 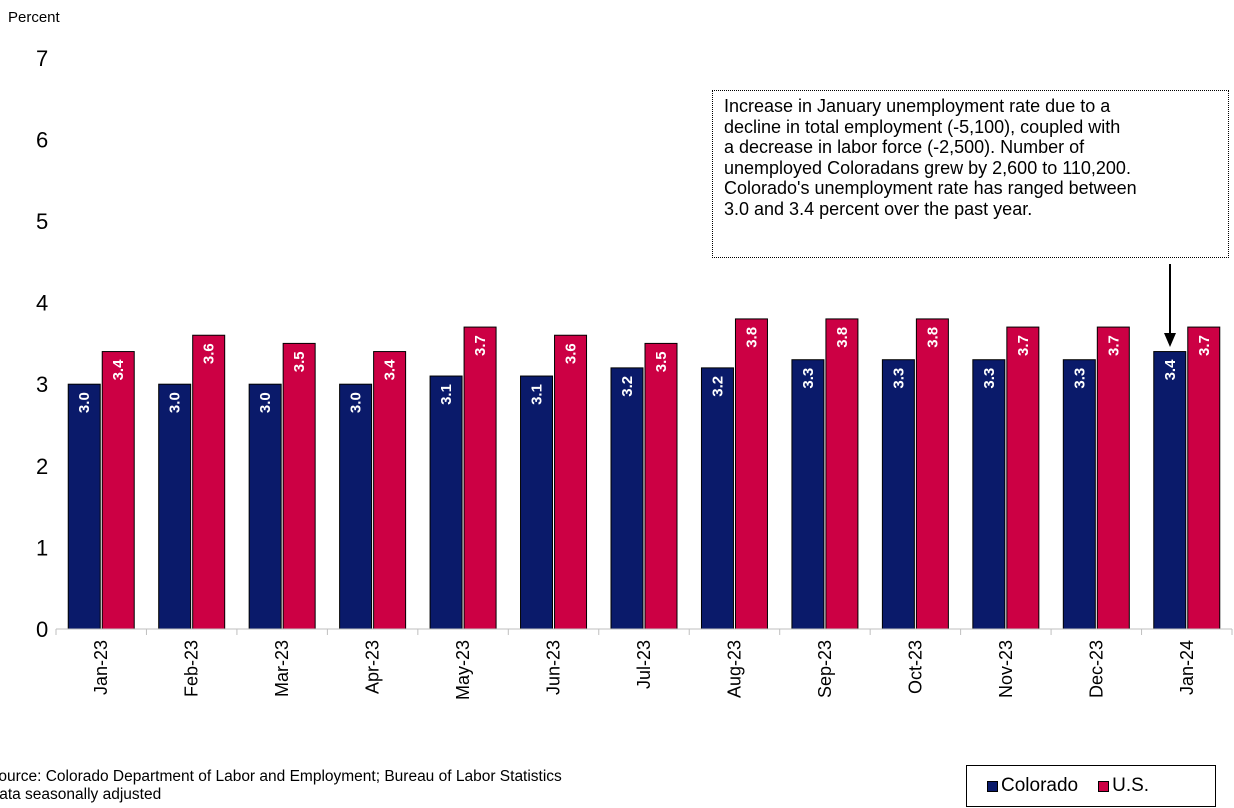 I want to click on annotation-arrow-head, so click(x=1170, y=340).